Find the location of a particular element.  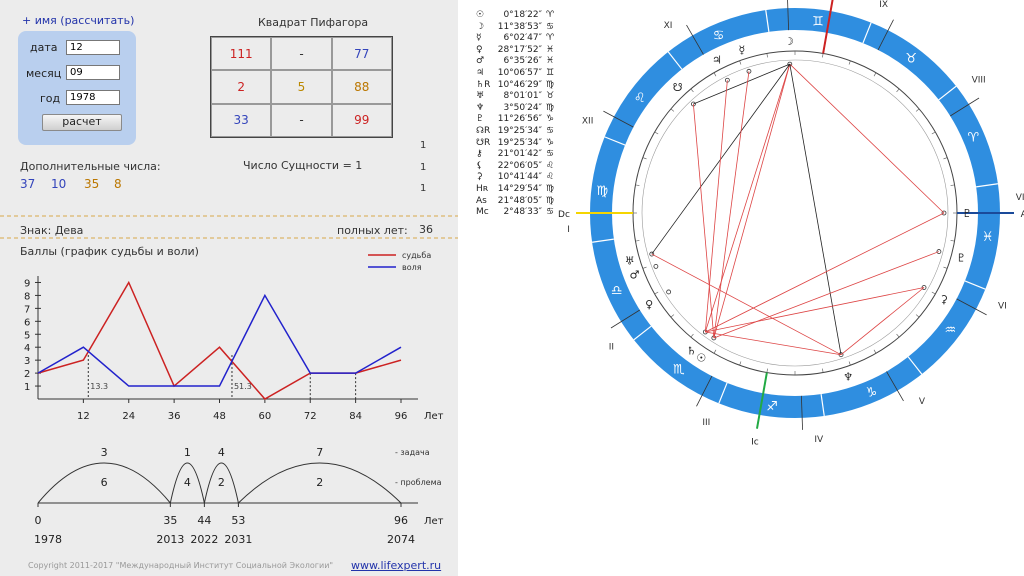

extra-number: 37 is located at coordinates (28, 184).